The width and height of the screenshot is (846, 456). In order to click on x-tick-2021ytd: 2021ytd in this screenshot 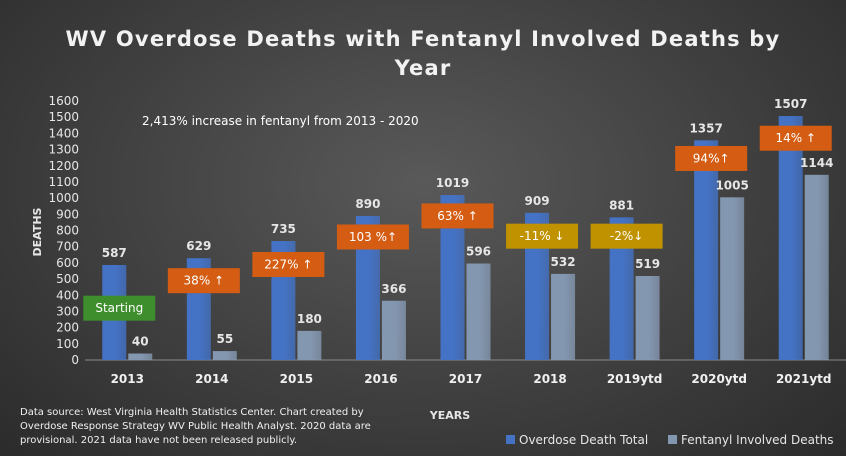, I will do `click(804, 379)`.